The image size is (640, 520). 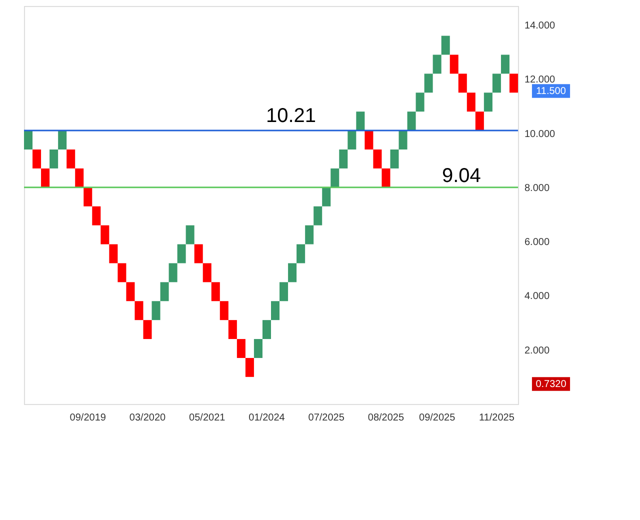 What do you see at coordinates (537, 242) in the screenshot?
I see `y-tick-label: 6.000` at bounding box center [537, 242].